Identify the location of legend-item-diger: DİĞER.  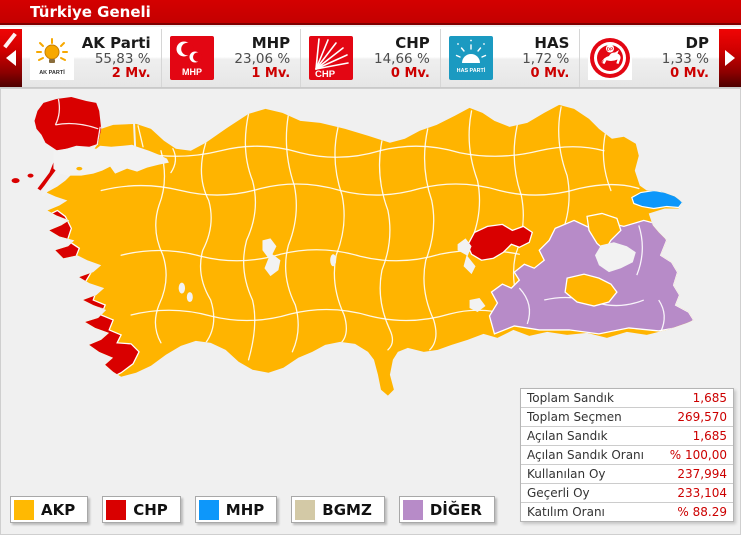
(446, 509).